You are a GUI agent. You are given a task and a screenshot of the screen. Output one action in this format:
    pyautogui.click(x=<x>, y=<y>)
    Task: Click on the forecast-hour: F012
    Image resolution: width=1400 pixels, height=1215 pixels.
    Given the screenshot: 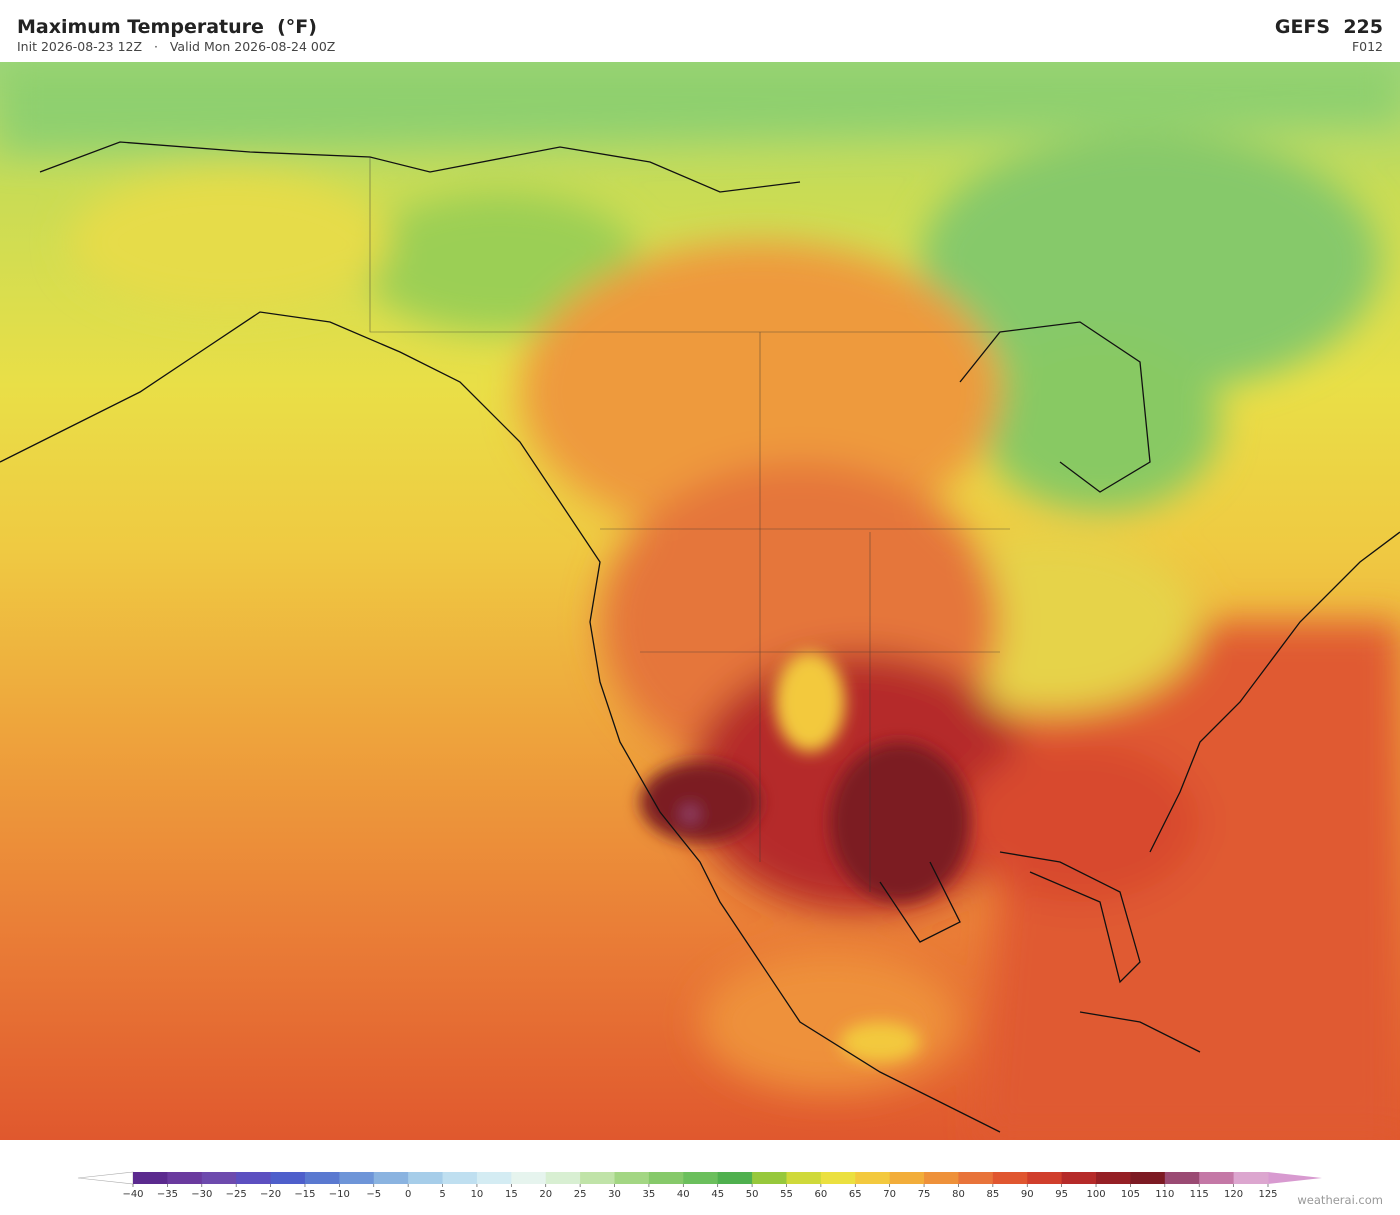 What is the action you would take?
    pyautogui.click(x=1367, y=46)
    